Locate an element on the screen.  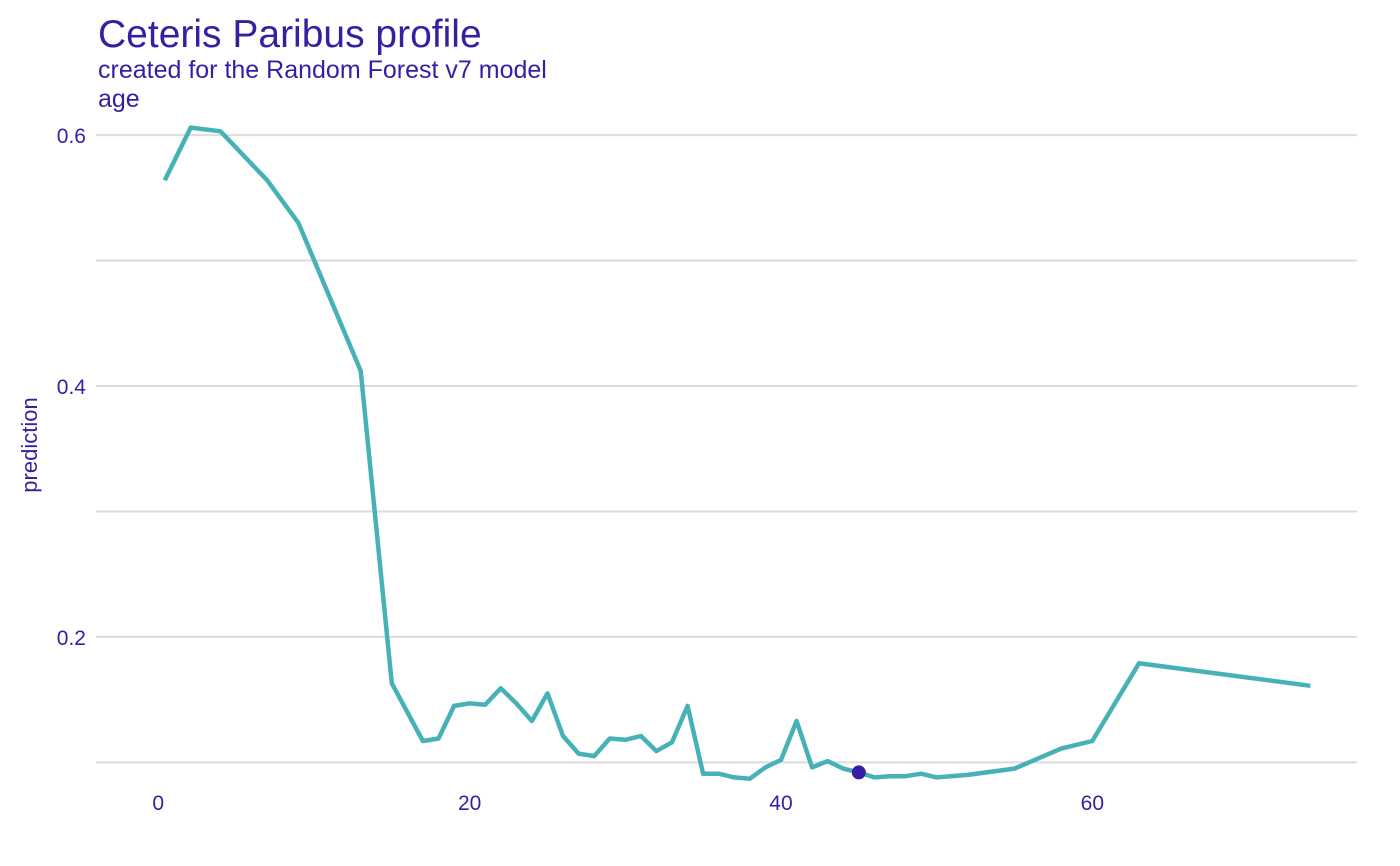
observation-layer is located at coordinates (858, 772).